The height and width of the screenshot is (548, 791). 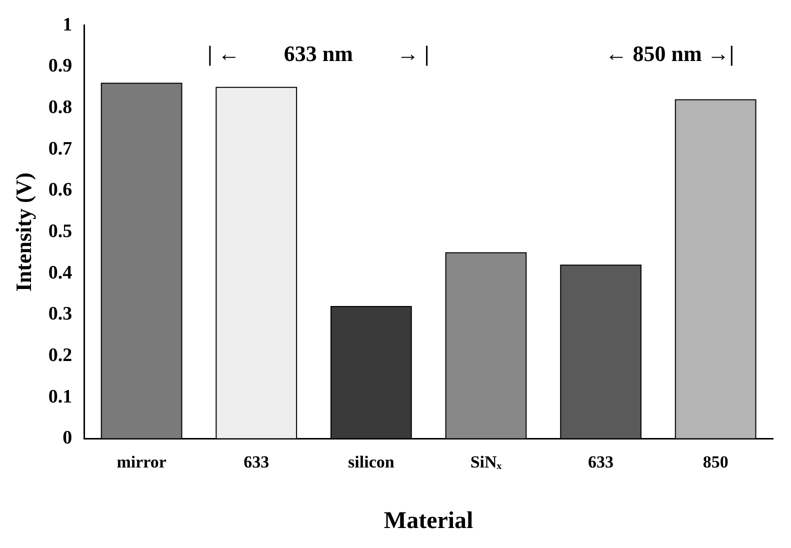 What do you see at coordinates (60, 149) in the screenshot?
I see `y-tick-label: 0.7` at bounding box center [60, 149].